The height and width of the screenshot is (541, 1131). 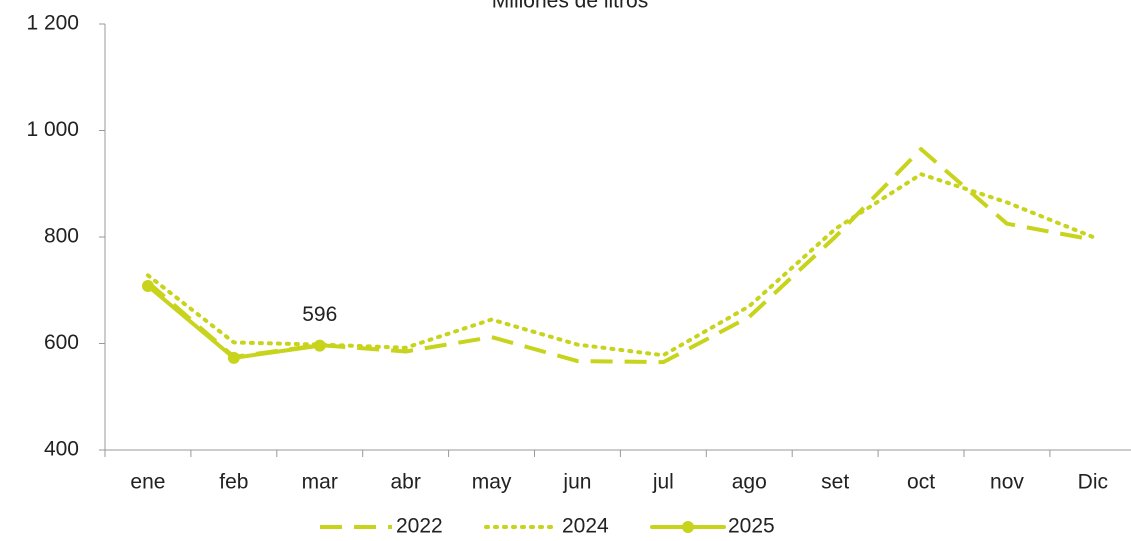 What do you see at coordinates (1007, 482) in the screenshot?
I see `x-tick-label: nov` at bounding box center [1007, 482].